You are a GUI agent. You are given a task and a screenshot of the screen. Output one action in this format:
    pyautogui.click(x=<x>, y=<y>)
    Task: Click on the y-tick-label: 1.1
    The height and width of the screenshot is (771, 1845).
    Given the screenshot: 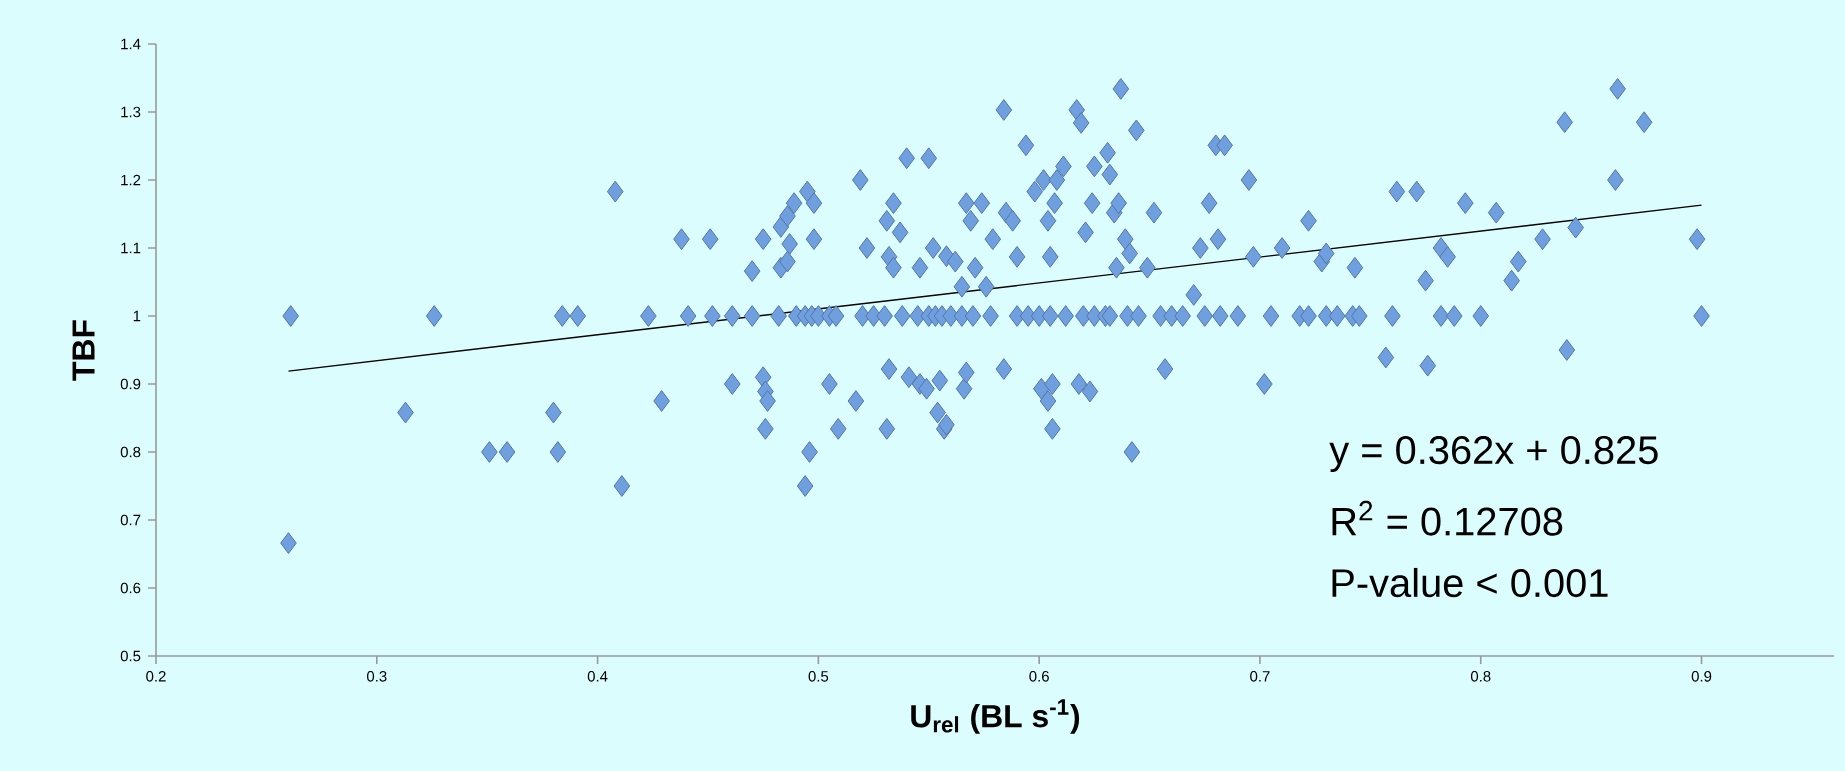 What is the action you would take?
    pyautogui.click(x=131, y=248)
    